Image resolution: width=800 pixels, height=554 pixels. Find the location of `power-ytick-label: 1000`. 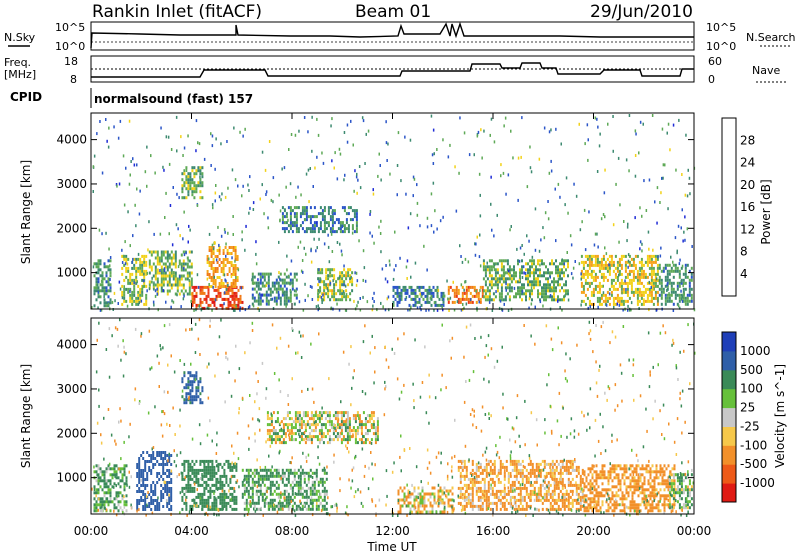

power-ytick-label: 1000 is located at coordinates (71, 273).